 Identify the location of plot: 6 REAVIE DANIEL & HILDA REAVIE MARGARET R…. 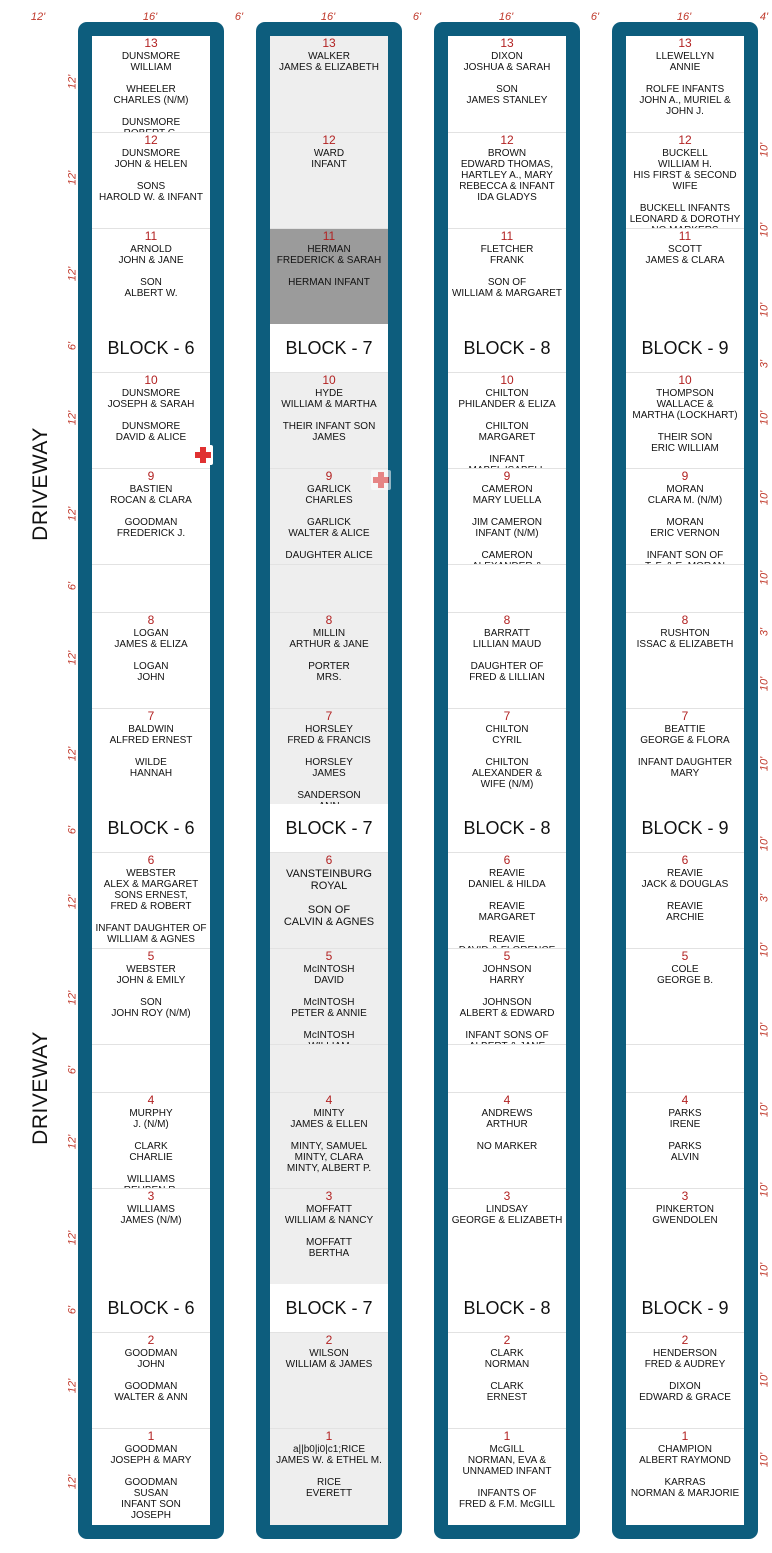
(507, 900).